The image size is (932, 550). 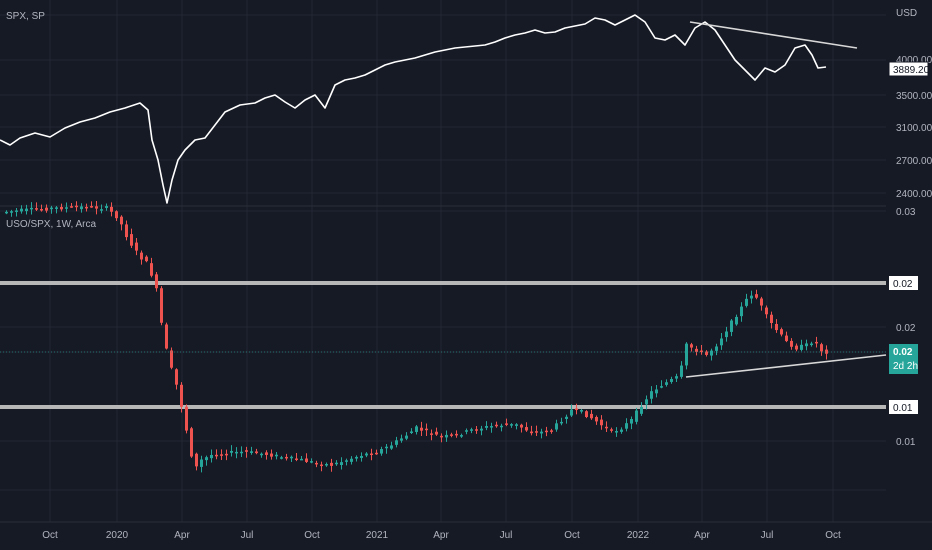 I want to click on uso-axis-tick: 0.02, so click(x=906, y=328).